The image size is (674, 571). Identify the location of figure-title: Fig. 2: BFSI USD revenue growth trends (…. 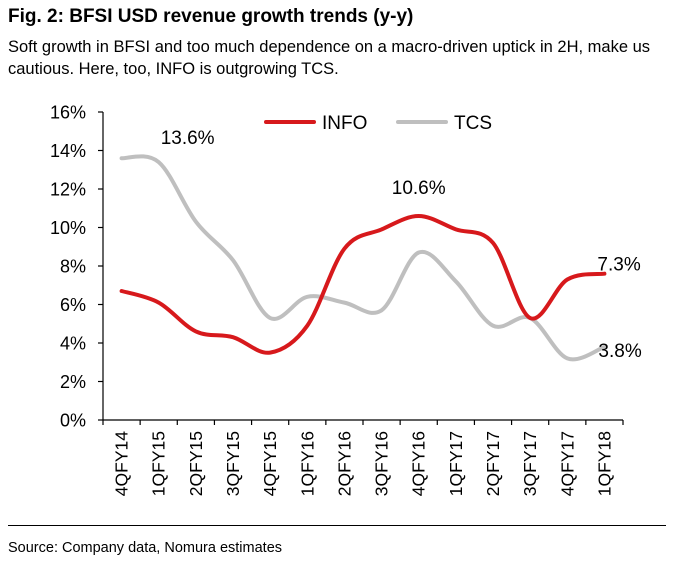
(211, 16).